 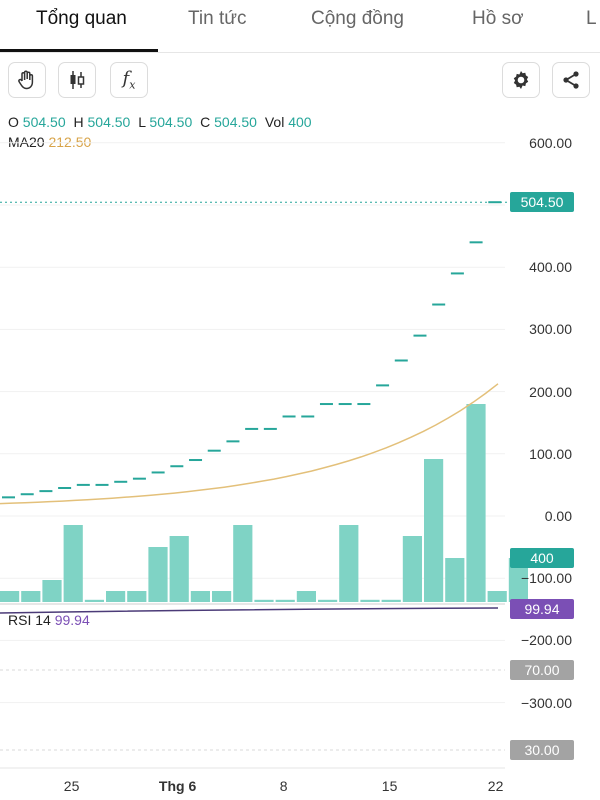 I want to click on active-tab-indicator, so click(x=79, y=50).